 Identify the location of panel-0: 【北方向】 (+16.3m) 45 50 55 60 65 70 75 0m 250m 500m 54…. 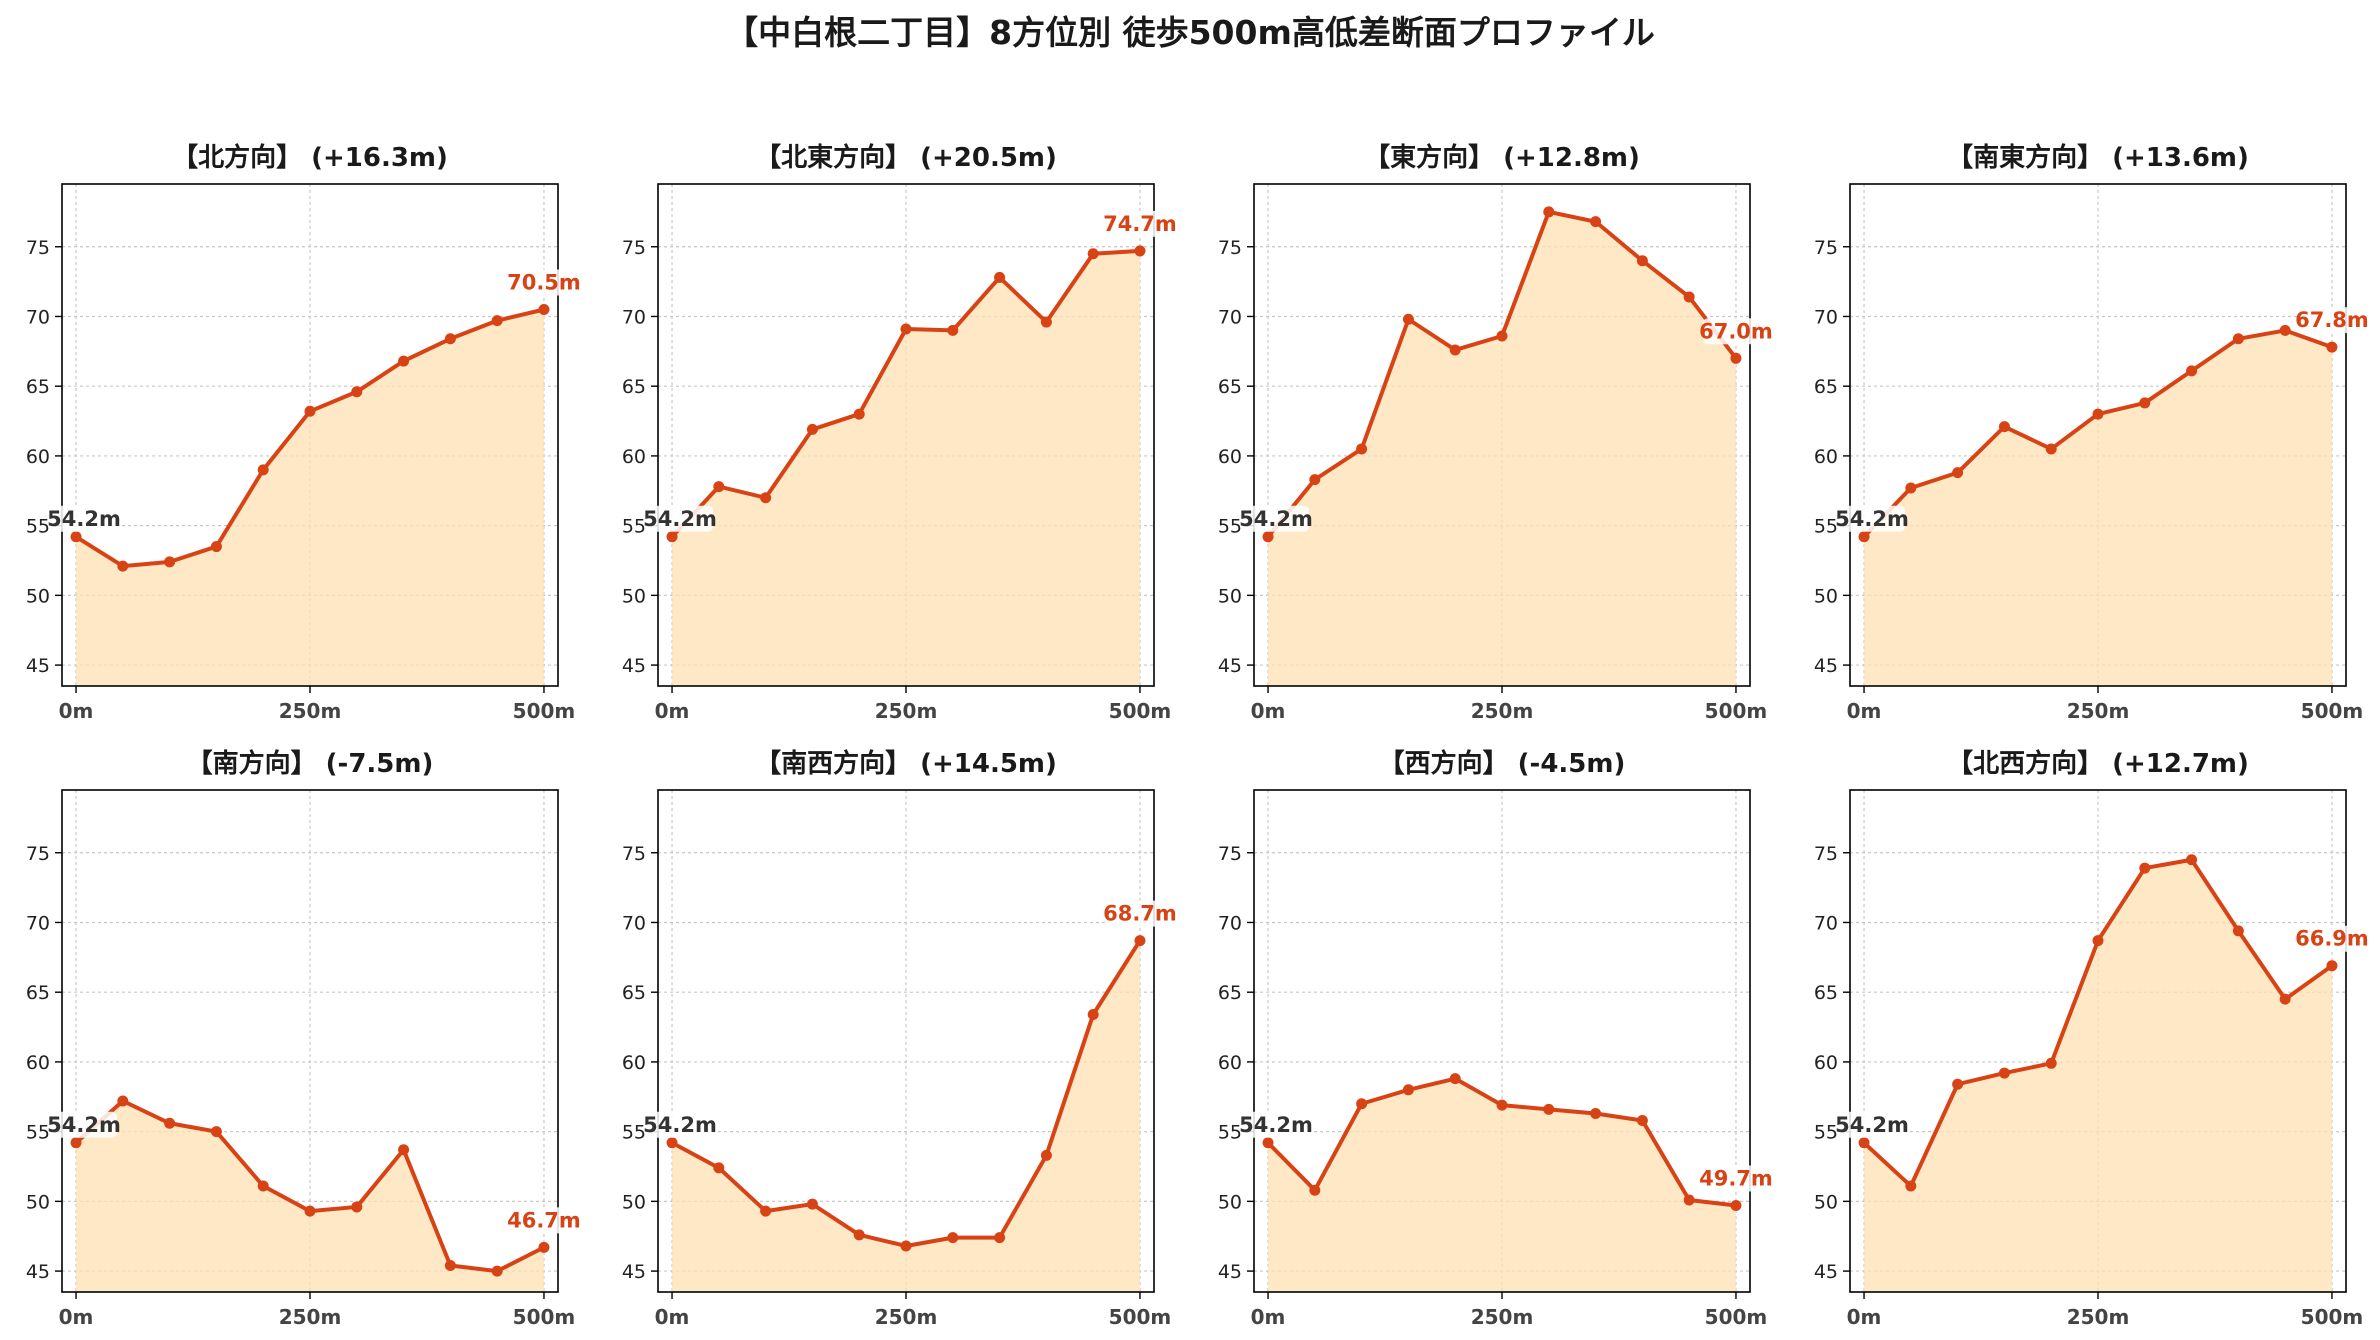
(303, 432).